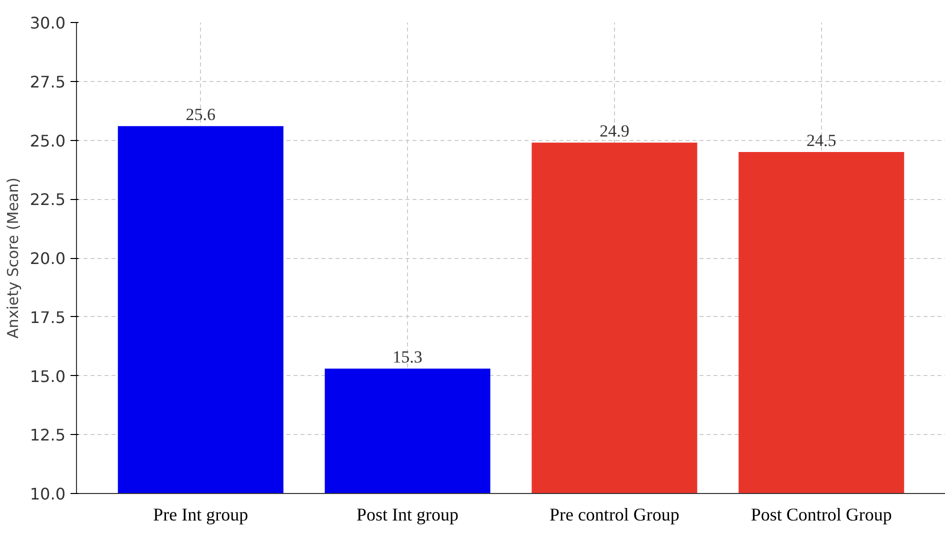 The image size is (945, 533). What do you see at coordinates (821, 140) in the screenshot?
I see `data-label: 24.5` at bounding box center [821, 140].